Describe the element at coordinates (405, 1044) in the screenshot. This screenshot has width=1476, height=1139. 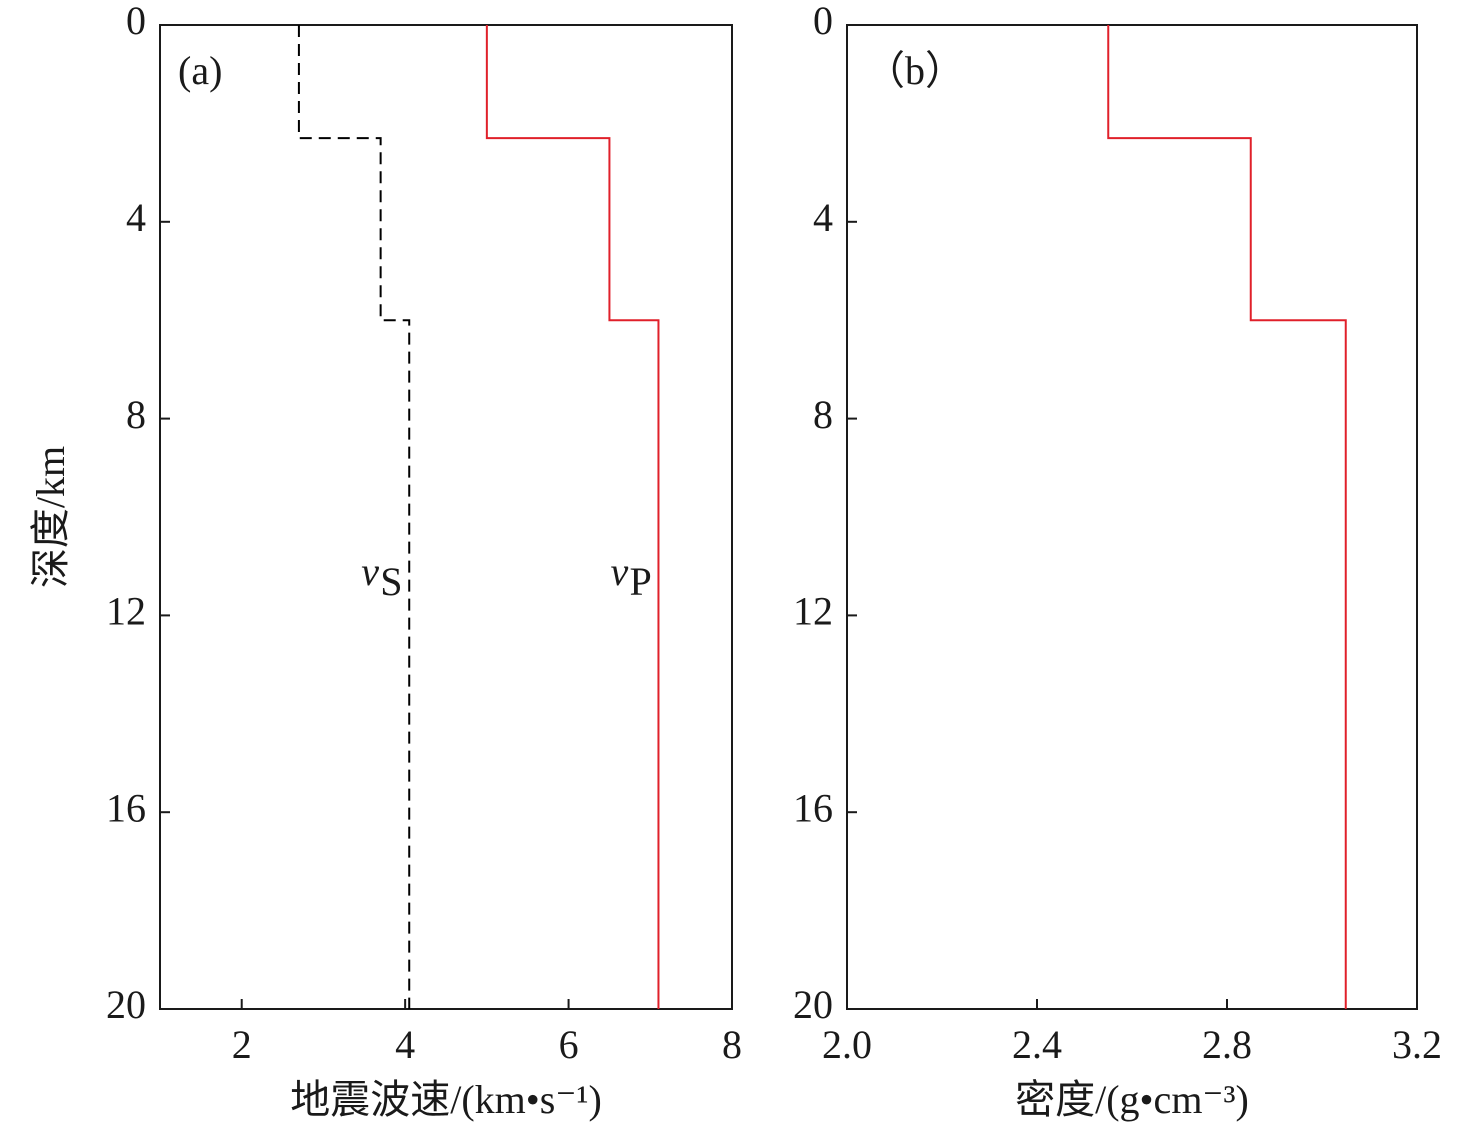
I see `x-tick-label: 4` at that location.